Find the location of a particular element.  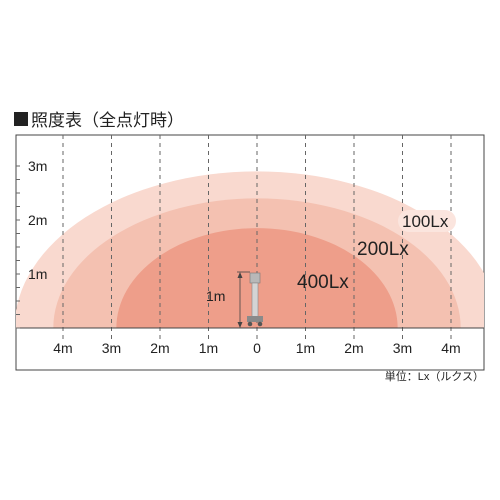

pole-height-dimension is located at coordinates (243, 300).